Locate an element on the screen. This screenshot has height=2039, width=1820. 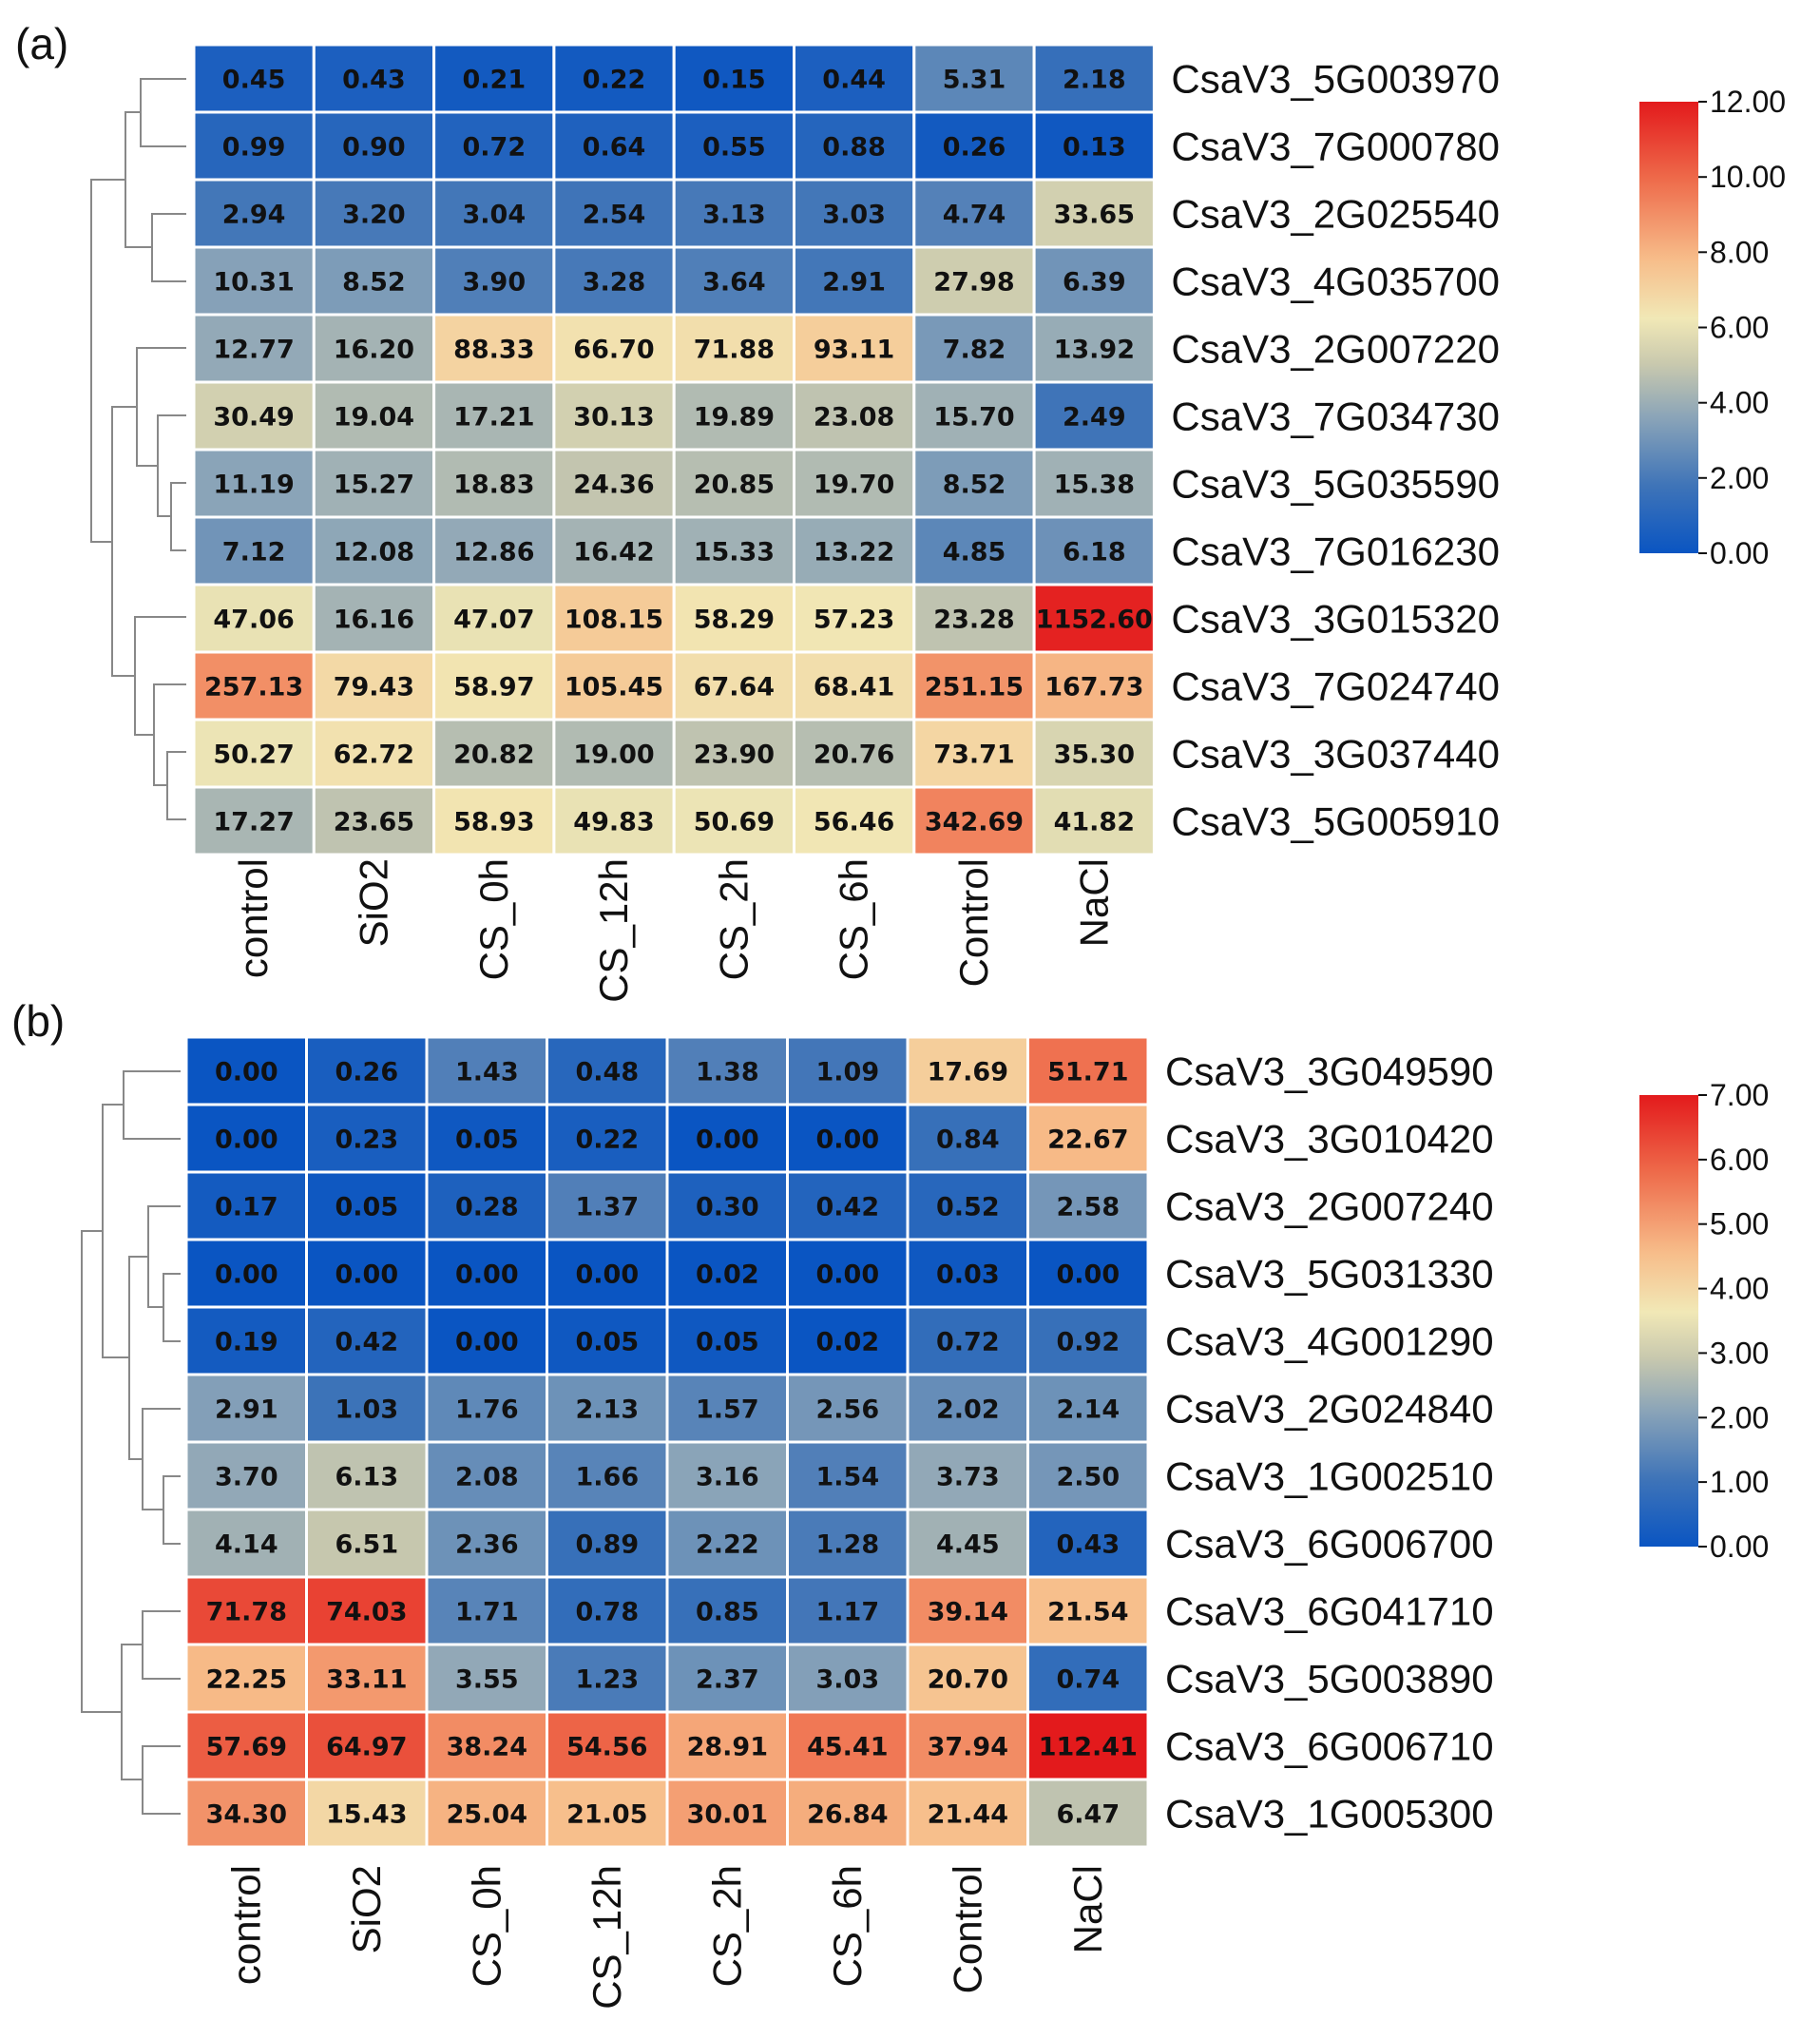
heatmap-a-cell-value: 3.28 is located at coordinates (614, 283).